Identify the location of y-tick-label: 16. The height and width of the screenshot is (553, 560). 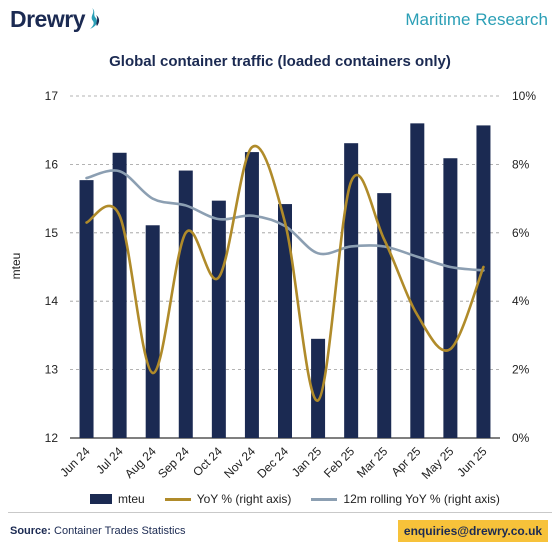
(52, 164).